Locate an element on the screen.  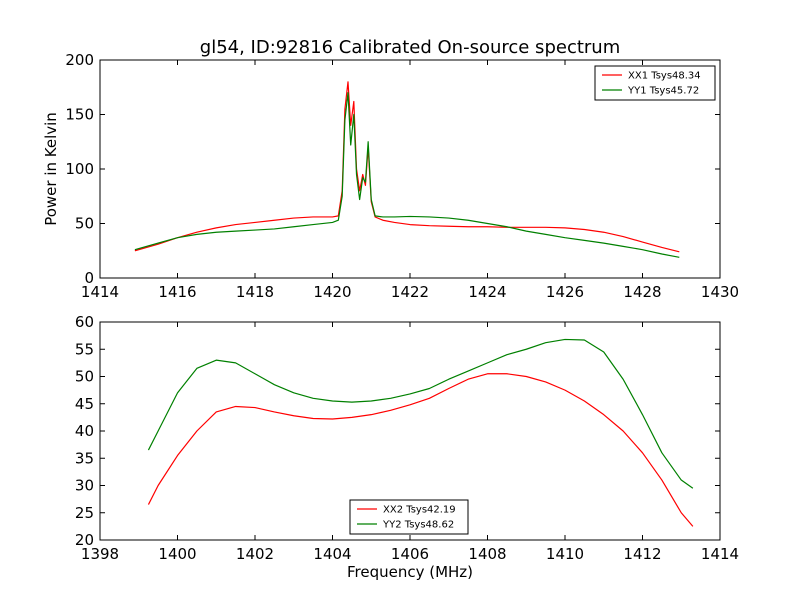
legend-label: XX1 Tsys48.34 is located at coordinates (664, 76).